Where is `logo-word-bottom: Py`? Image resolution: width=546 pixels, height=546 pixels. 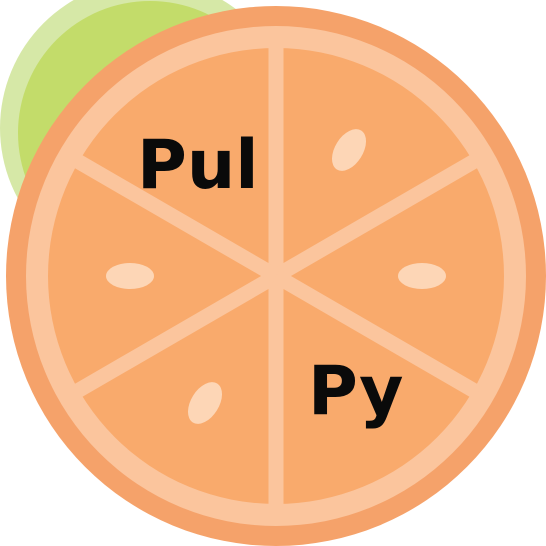
logo-word-bottom: Py is located at coordinates (355, 391).